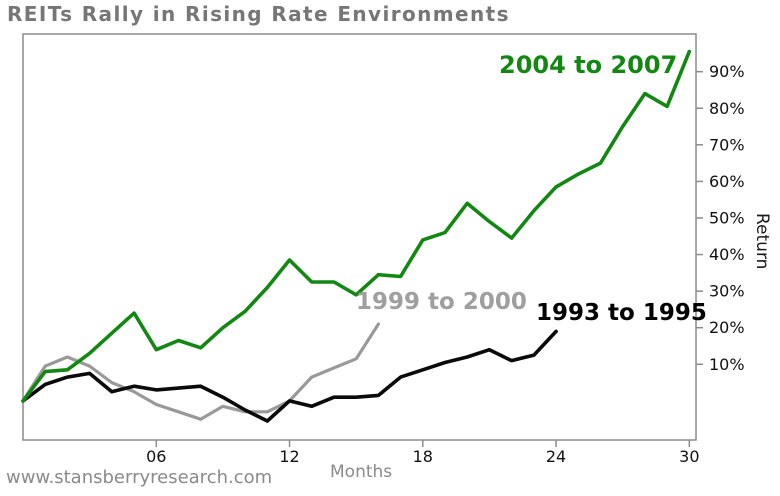  What do you see at coordinates (556, 456) in the screenshot?
I see `x-tick-label: 24` at bounding box center [556, 456].